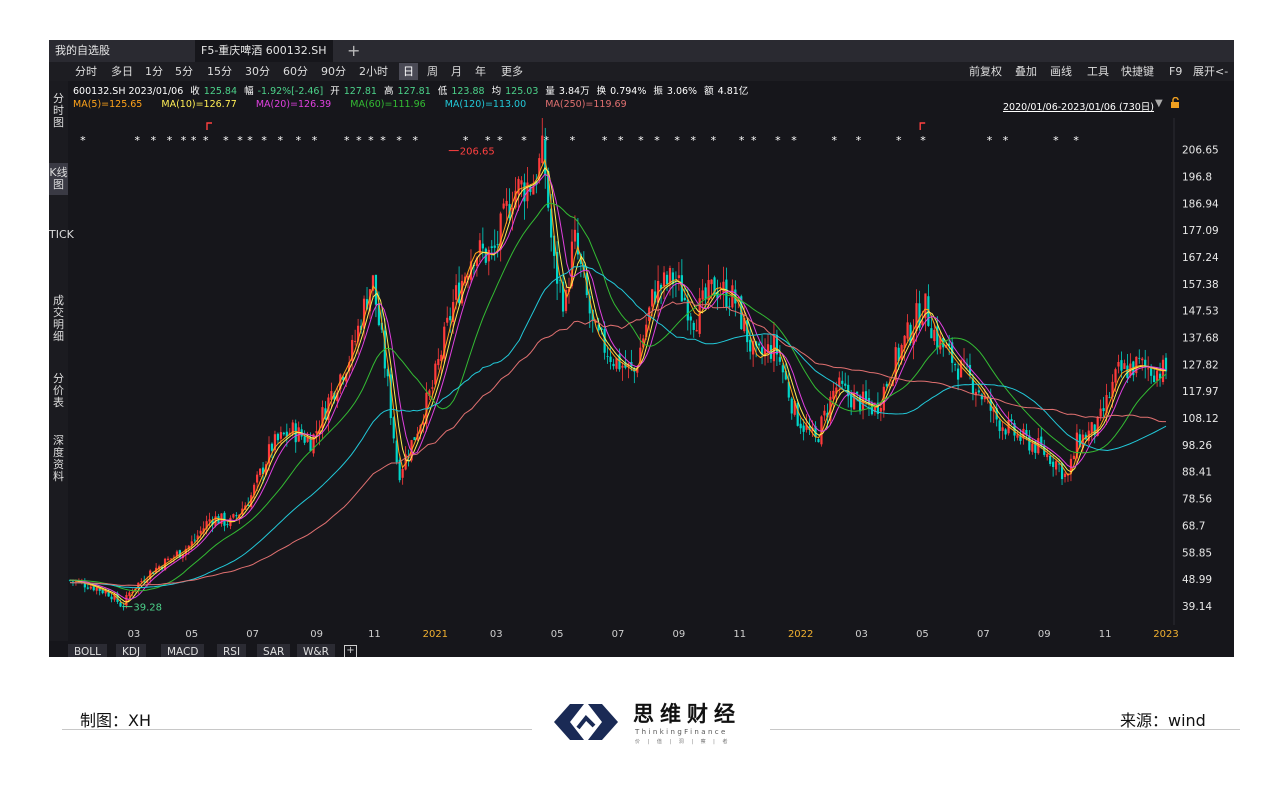  What do you see at coordinates (435, 634) in the screenshot?
I see `x-tick-label: 2021` at bounding box center [435, 634].